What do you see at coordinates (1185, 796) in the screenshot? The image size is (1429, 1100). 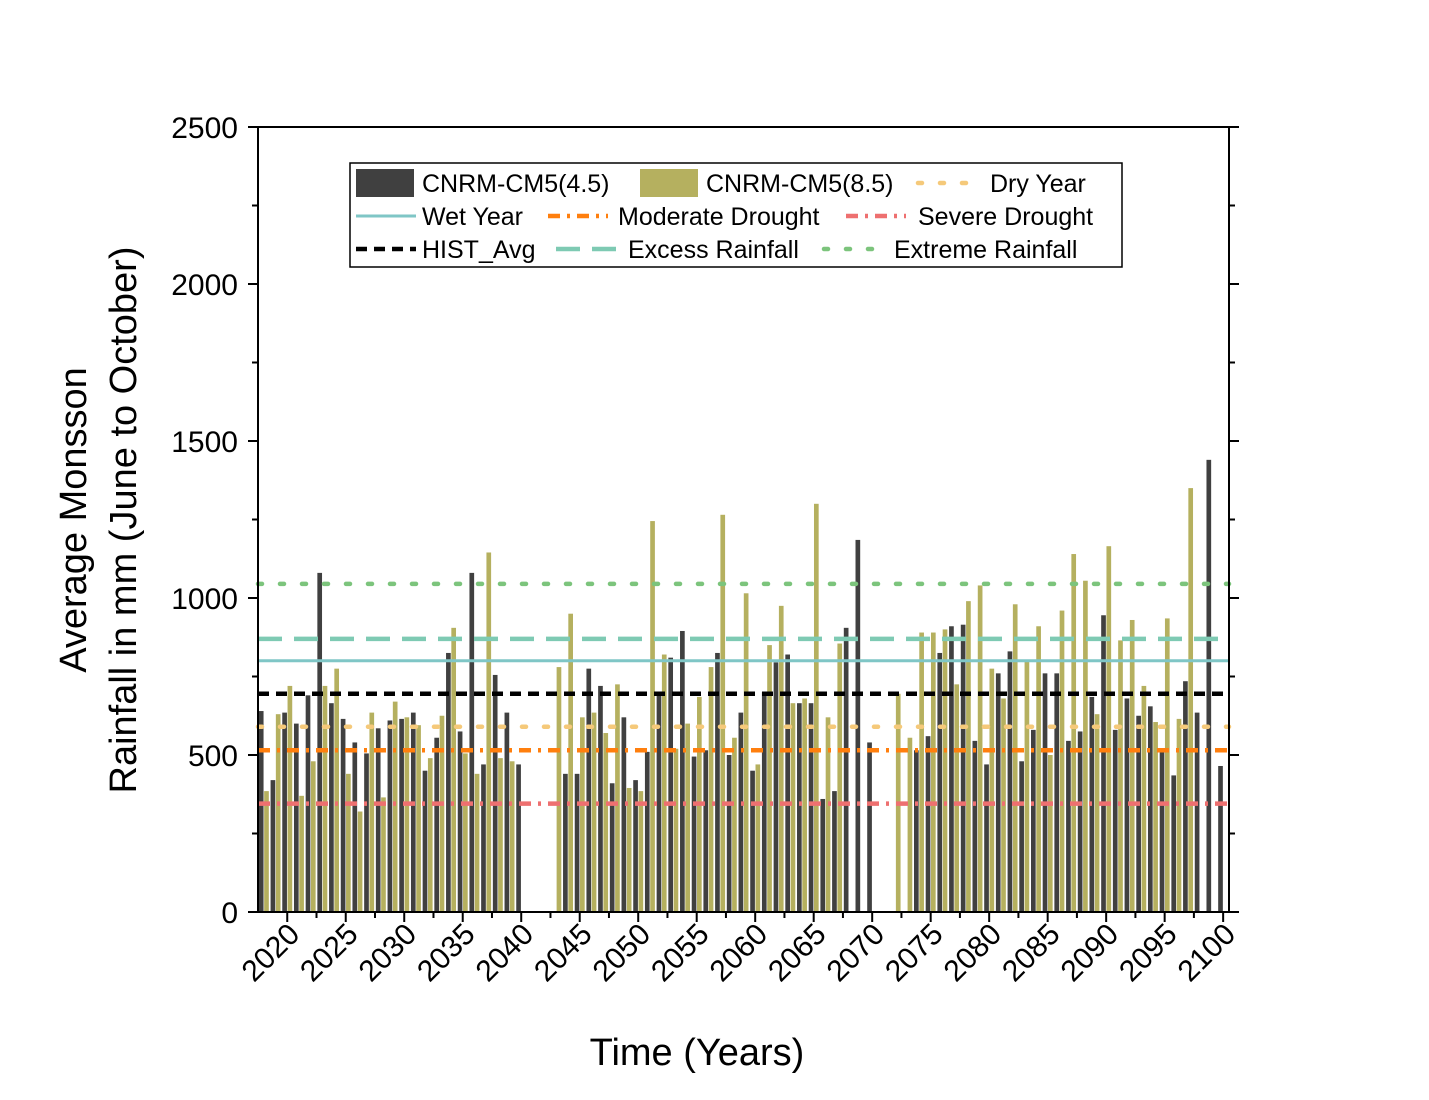 I see `bar-rcp45-2097` at bounding box center [1185, 796].